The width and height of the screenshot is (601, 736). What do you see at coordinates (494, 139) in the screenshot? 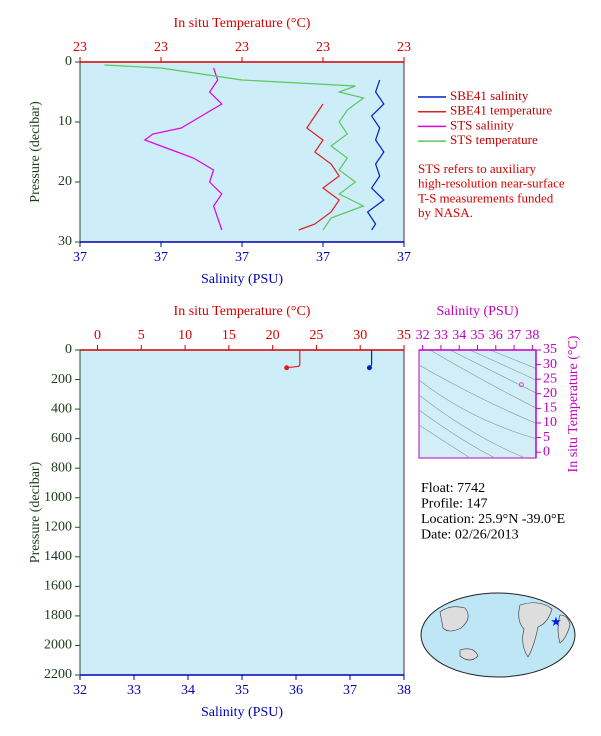
I see `legend-label: STS temperature` at bounding box center [494, 139].